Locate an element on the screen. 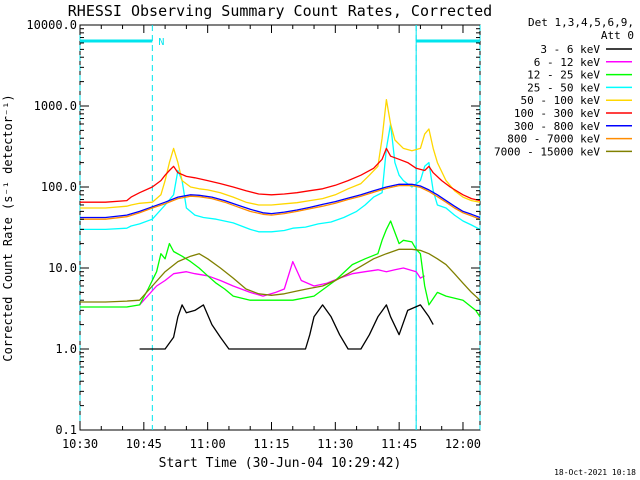 Image resolution: width=640 pixels, height=480 pixels. x-tick-label: 11:00 is located at coordinates (208, 444).